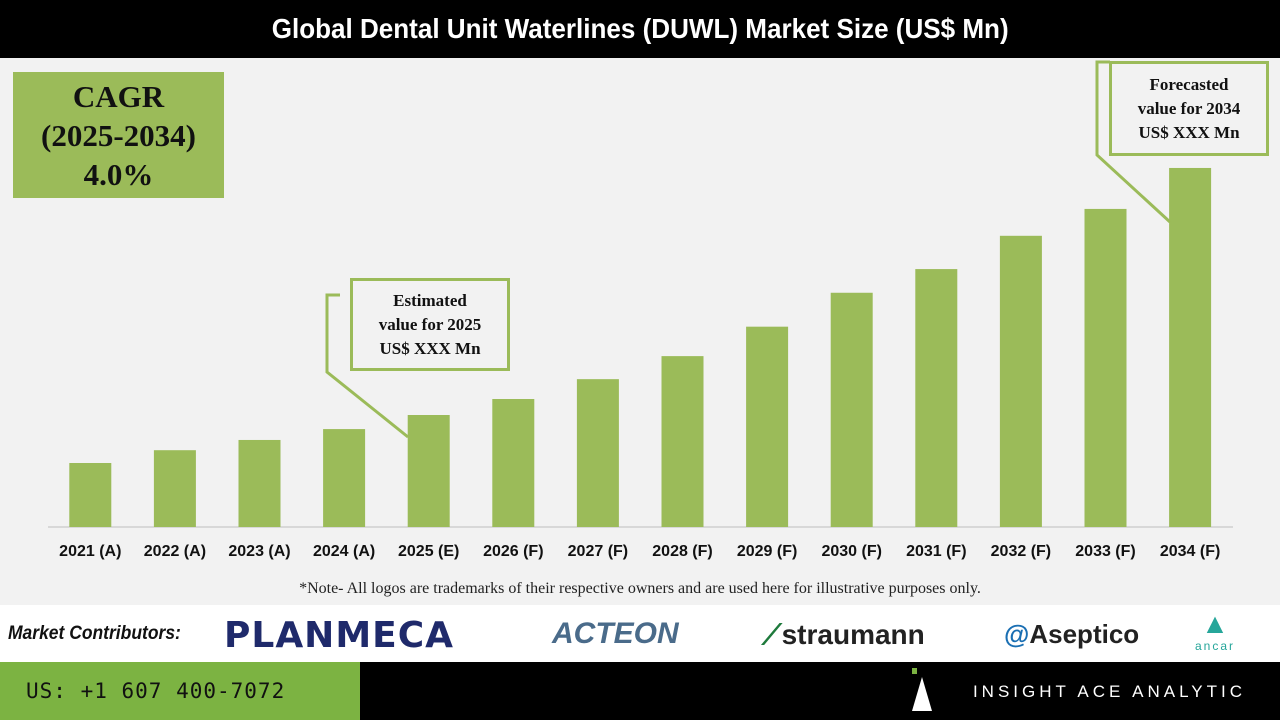  I want to click on callout-text: Estimated, so click(430, 300).